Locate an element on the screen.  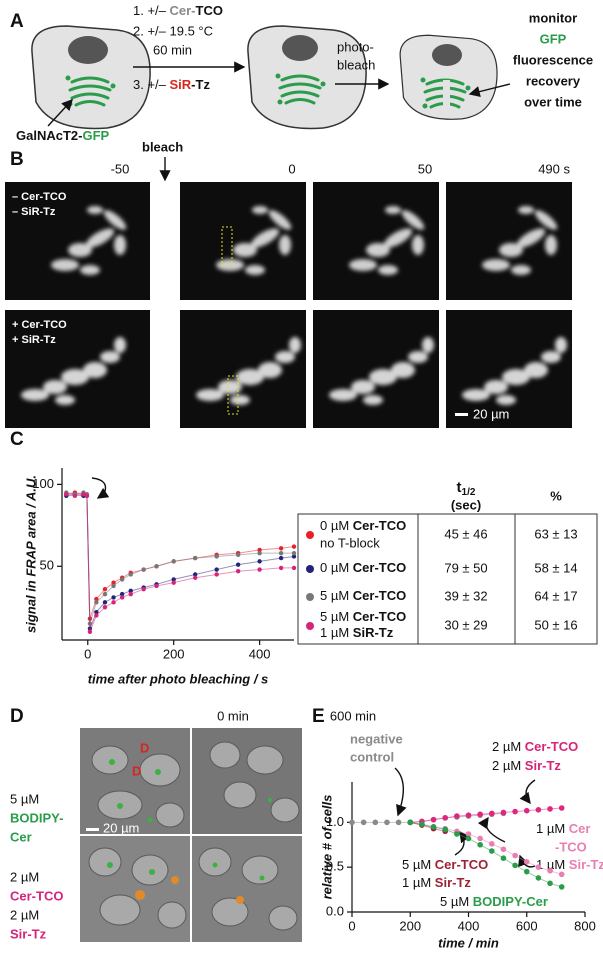
cell-value: 64 ± 17 is located at coordinates (555, 595).